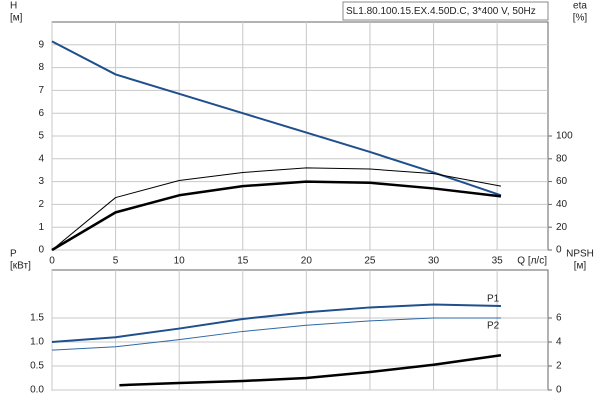  What do you see at coordinates (580, 18) in the screenshot?
I see `y2-axis-unit: [%]` at bounding box center [580, 18].